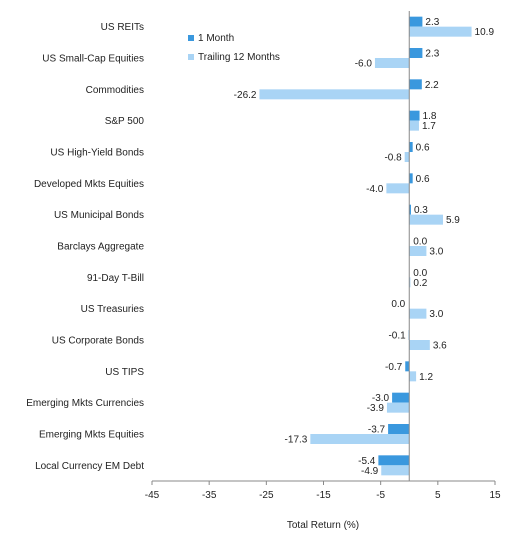  Describe the element at coordinates (421, 210) in the screenshot. I see `data-label-one-month: 0.3` at that location.